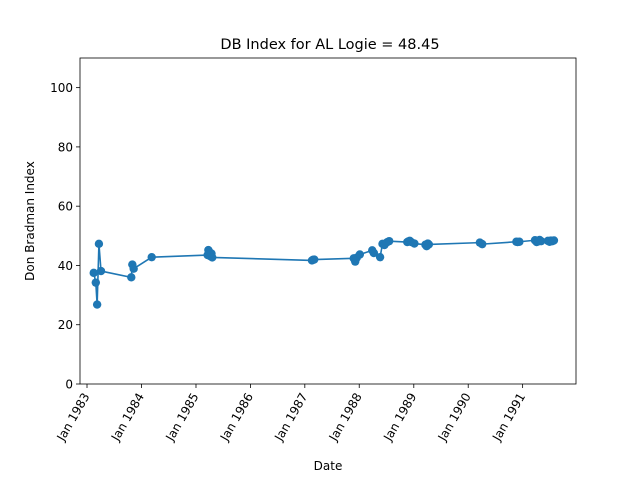 This screenshot has height=484, width=640. I want to click on series-group, so click(324, 272).